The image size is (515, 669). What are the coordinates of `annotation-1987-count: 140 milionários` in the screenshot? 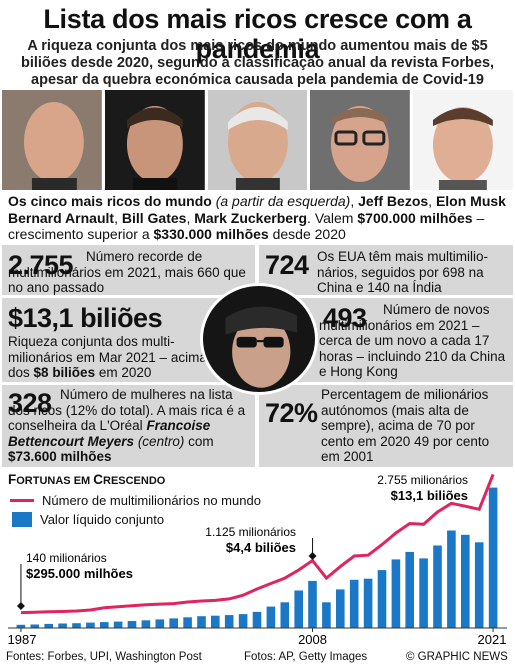 It's located at (66, 558).